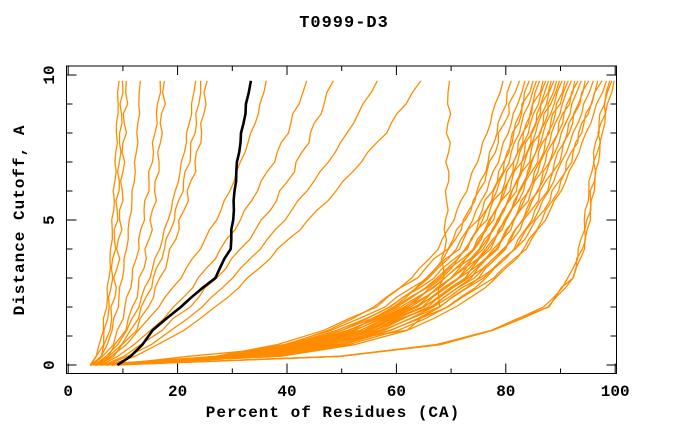  Describe the element at coordinates (20, 220) in the screenshot. I see `y-axis-label: Distance Cutoff, A` at that location.